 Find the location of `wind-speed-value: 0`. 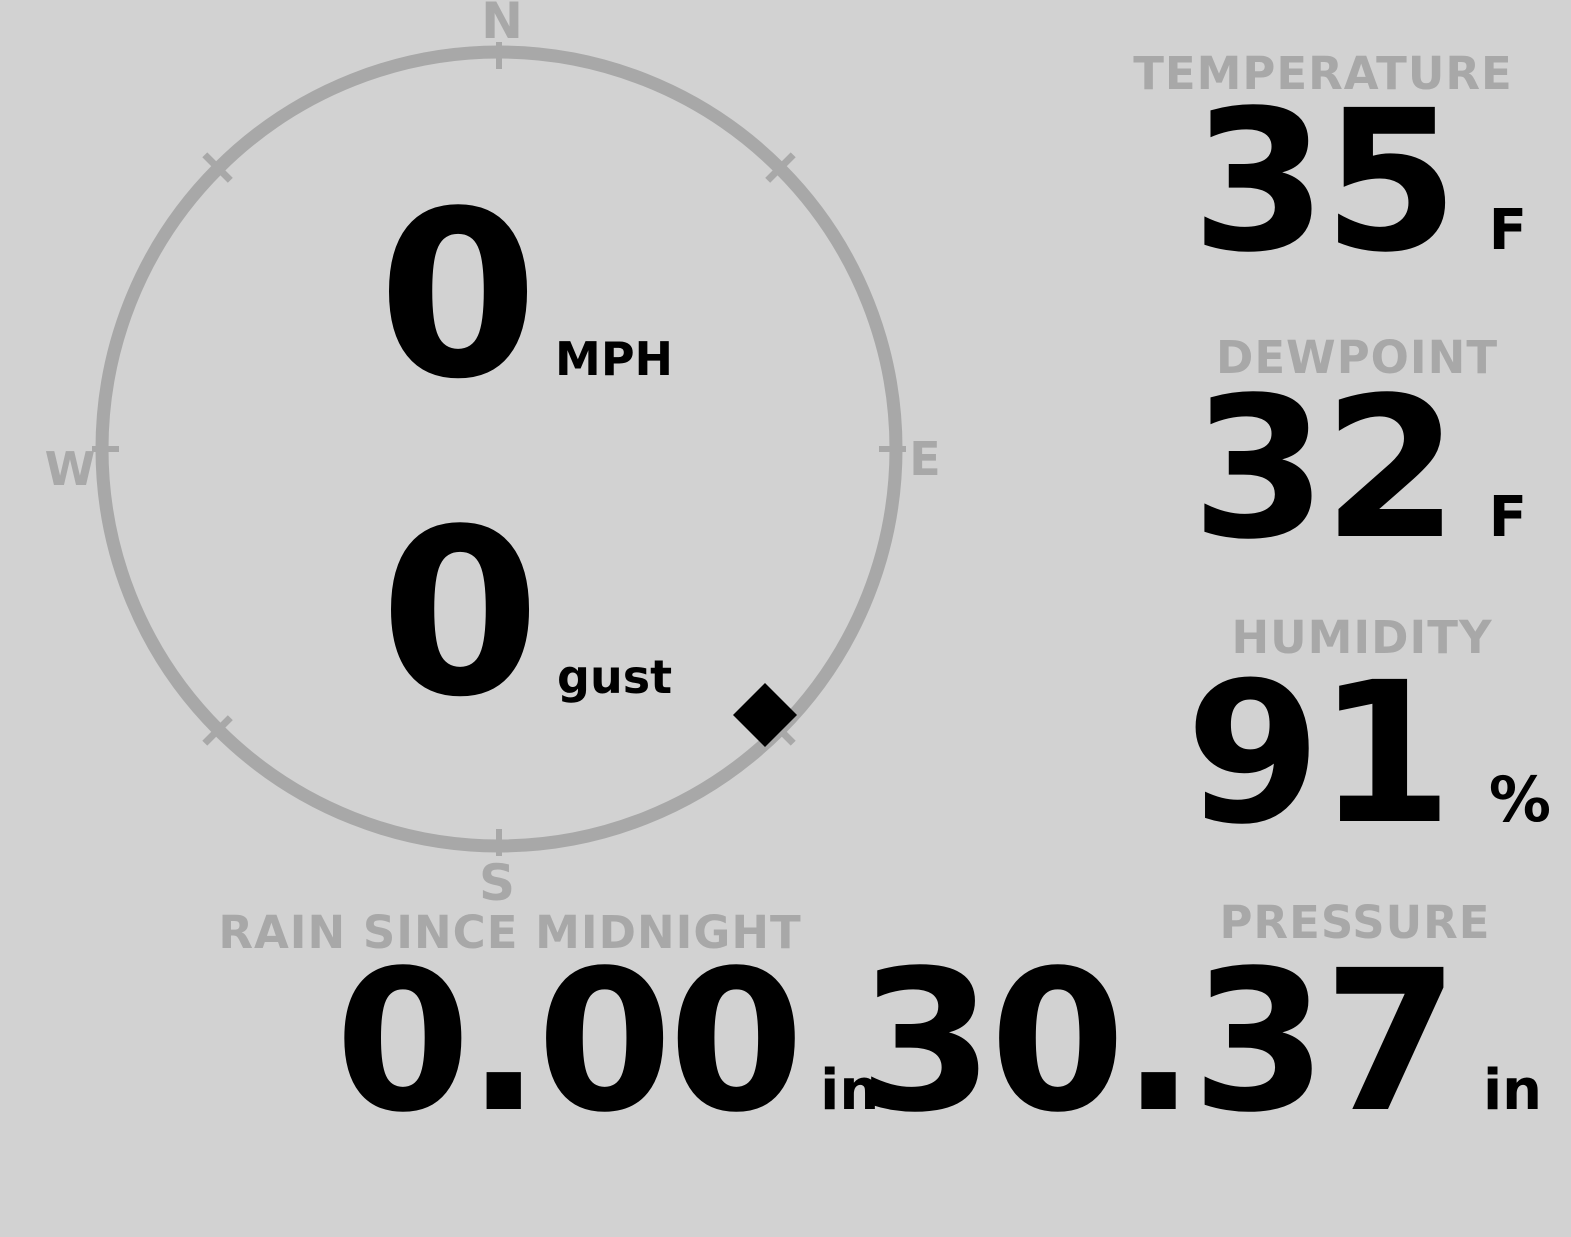

wind-speed-value: 0 is located at coordinates (458, 296).